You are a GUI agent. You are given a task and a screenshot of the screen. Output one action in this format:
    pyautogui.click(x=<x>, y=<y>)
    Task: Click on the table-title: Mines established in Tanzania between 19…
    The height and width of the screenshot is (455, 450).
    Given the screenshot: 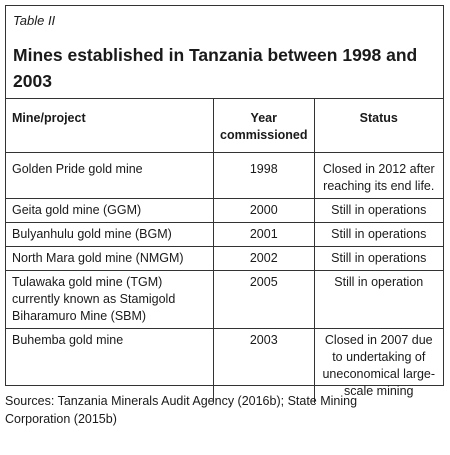 What is the action you would take?
    pyautogui.click(x=215, y=68)
    